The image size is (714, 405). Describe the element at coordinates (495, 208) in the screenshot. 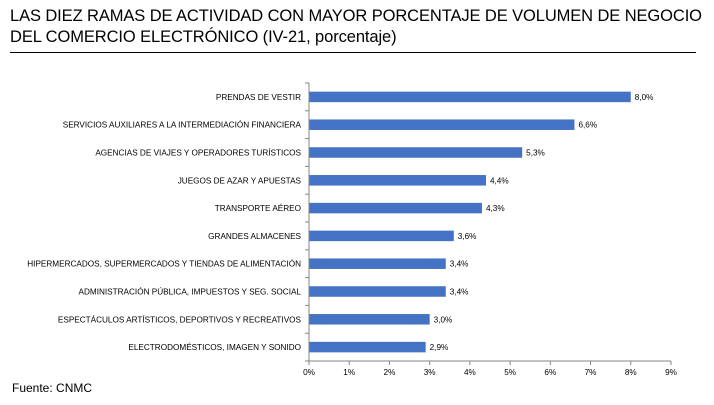

I see `value-label: 4,3%` at that location.